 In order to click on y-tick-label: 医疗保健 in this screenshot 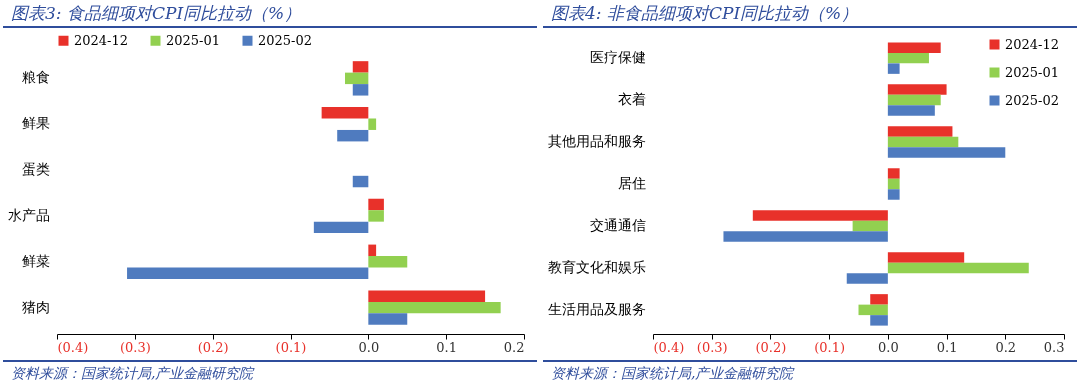, I will do `click(617, 57)`.